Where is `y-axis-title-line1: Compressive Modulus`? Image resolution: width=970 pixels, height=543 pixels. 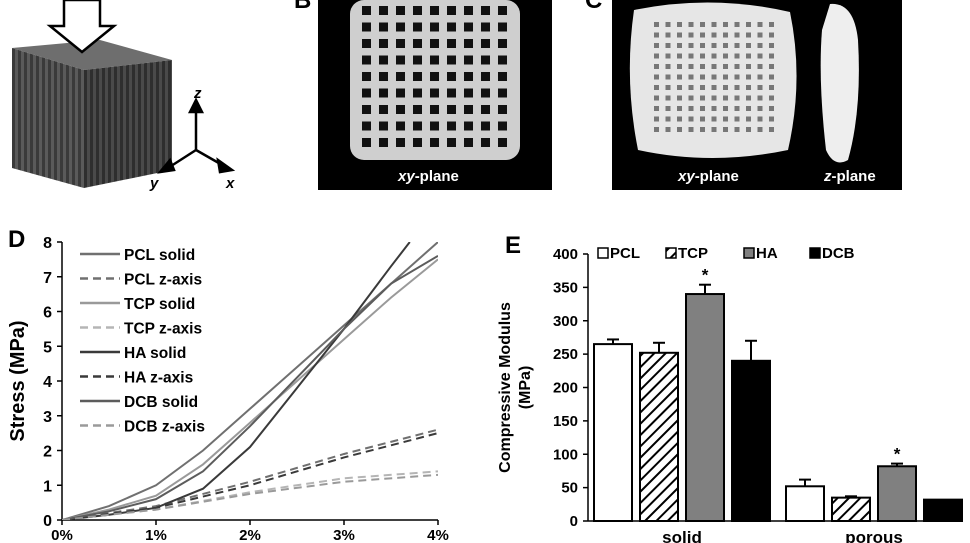
y-axis-title-line1: Compressive Modulus is located at coordinates (505, 387).